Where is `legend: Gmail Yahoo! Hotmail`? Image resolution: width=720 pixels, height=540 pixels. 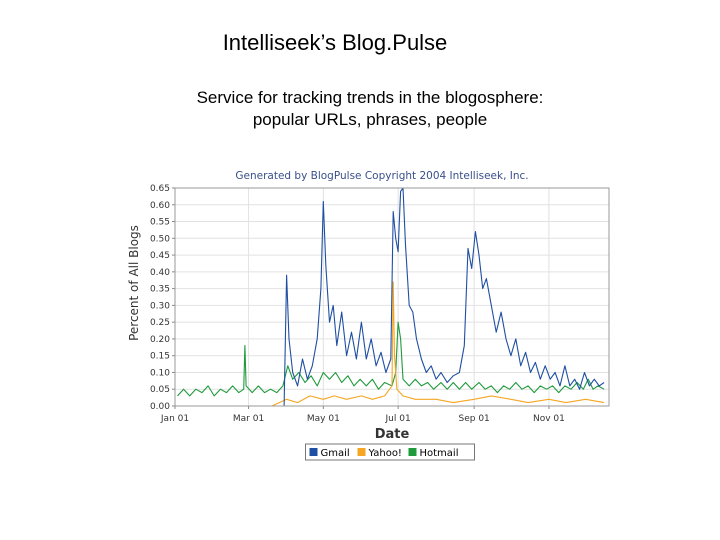
legend: Gmail Yahoo! Hotmail is located at coordinates (390, 452).